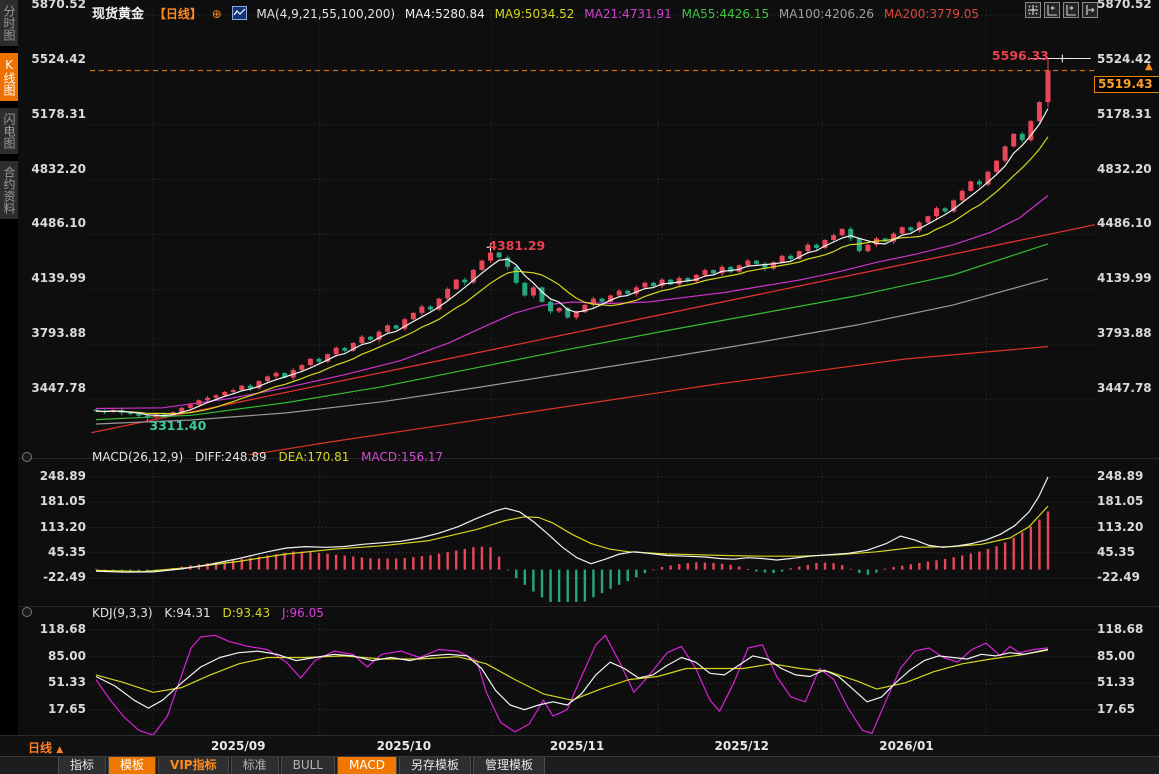 This screenshot has width=1159, height=774. I want to click on triangle-up-icon: ▲, so click(60, 750).